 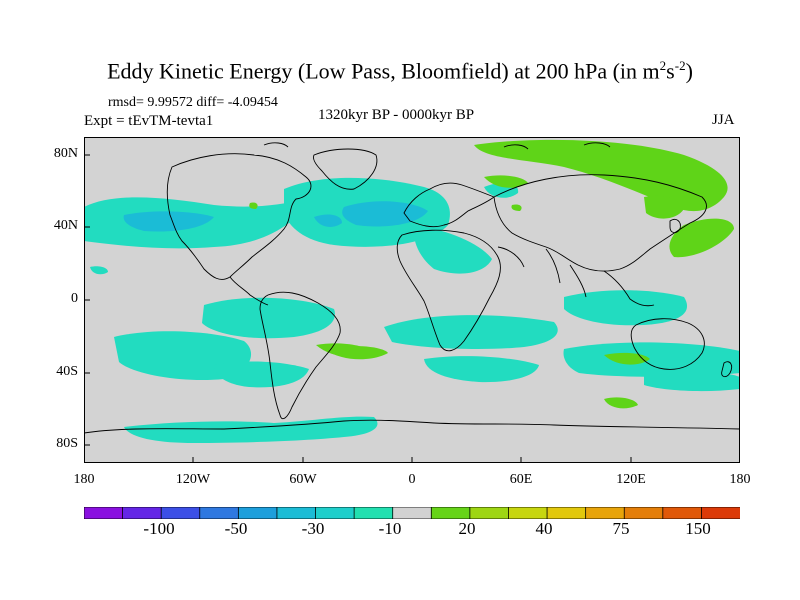 I want to click on arctic-siberia-band, so click(x=601, y=175).